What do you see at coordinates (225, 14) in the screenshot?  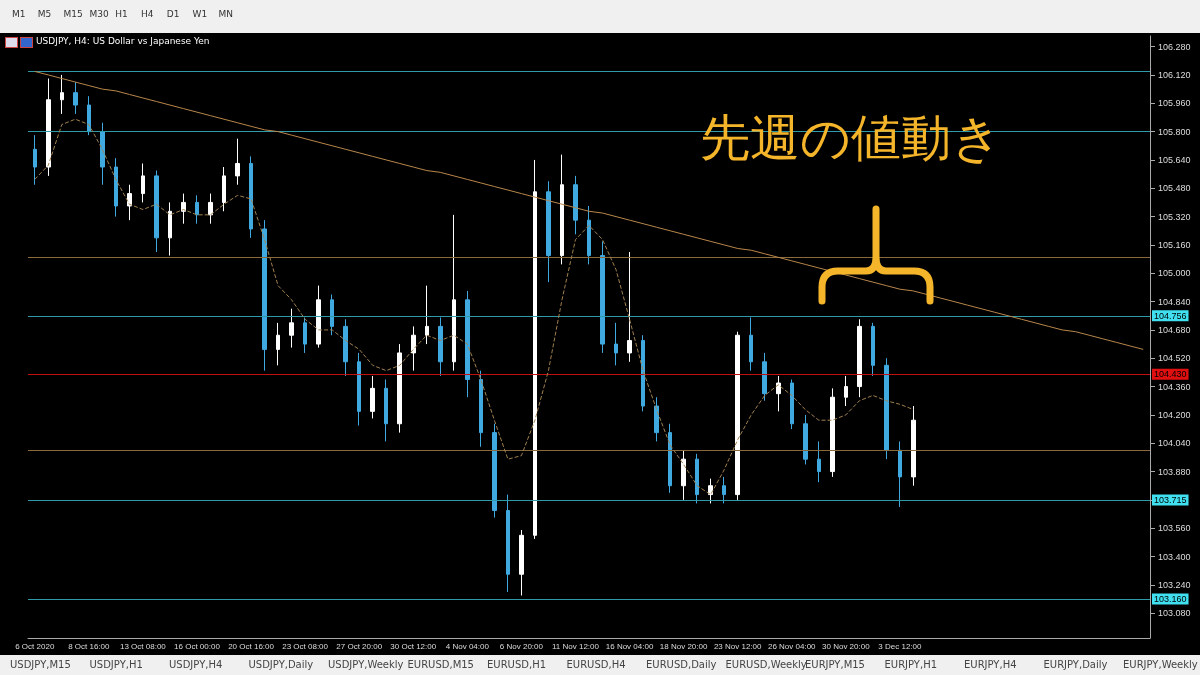 I see `text: MN` at bounding box center [225, 14].